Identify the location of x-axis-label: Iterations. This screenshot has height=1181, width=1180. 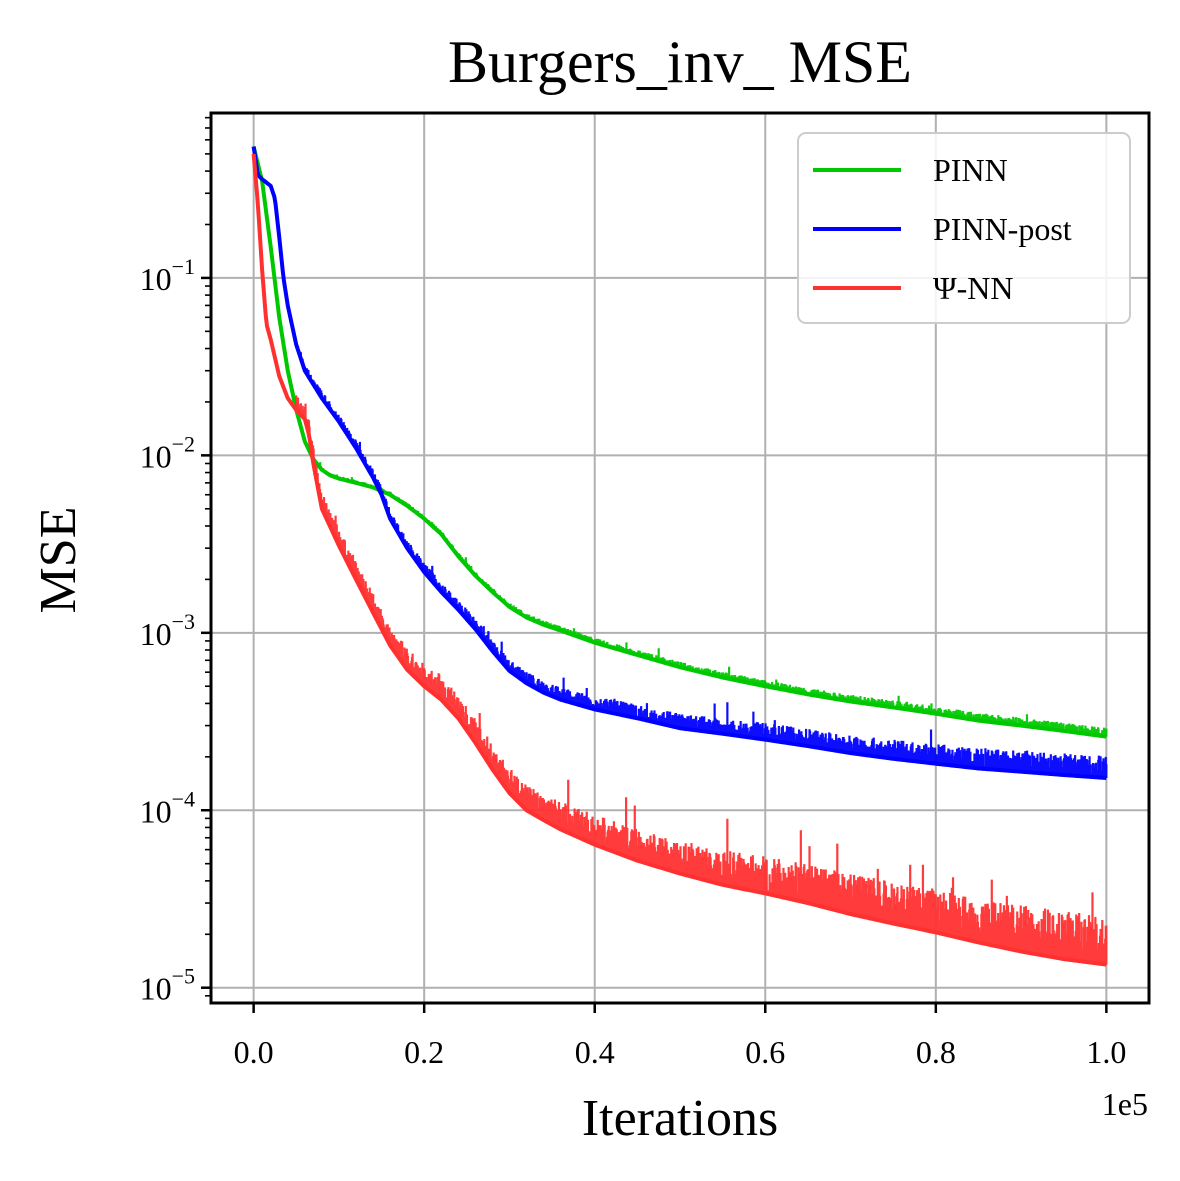
(680, 1118).